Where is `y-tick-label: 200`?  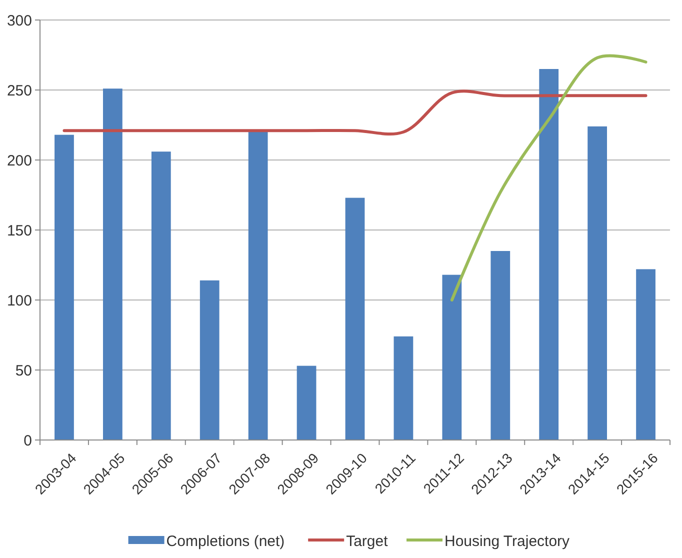
y-tick-label: 200 is located at coordinates (19, 161).